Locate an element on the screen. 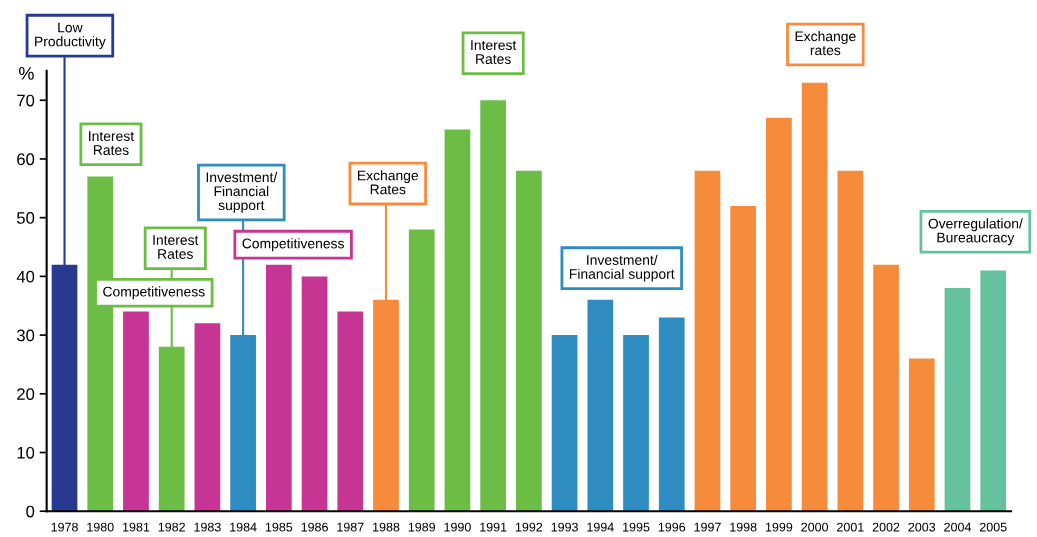 The image size is (1037, 537). x-tick-label: 1984 is located at coordinates (243, 527).